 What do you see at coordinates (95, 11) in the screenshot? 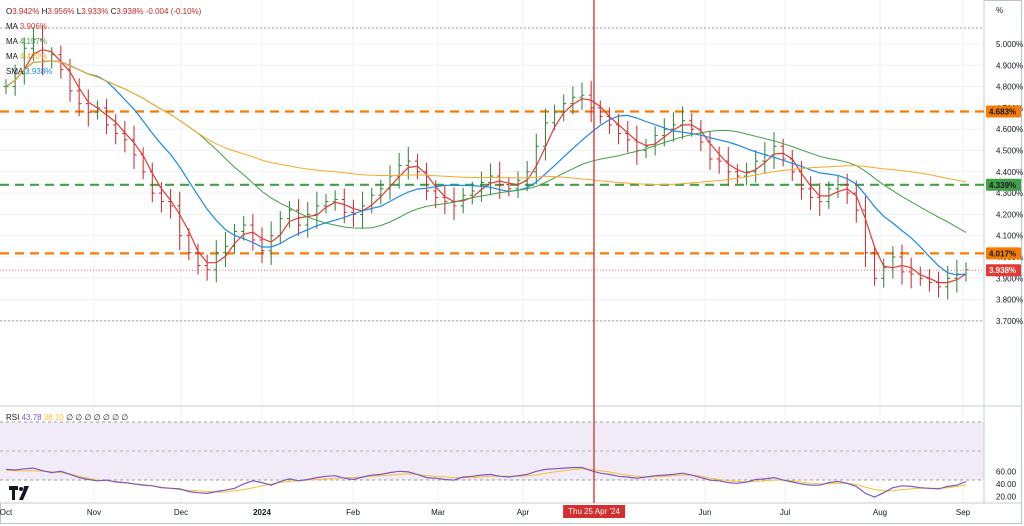
I see `ohlc-low-value: 3.933%` at bounding box center [95, 11].